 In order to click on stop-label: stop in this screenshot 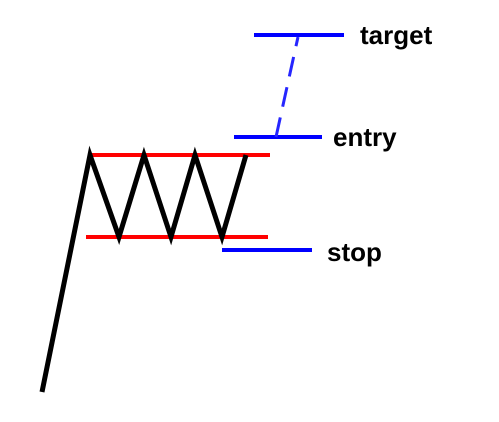, I will do `click(354, 252)`.